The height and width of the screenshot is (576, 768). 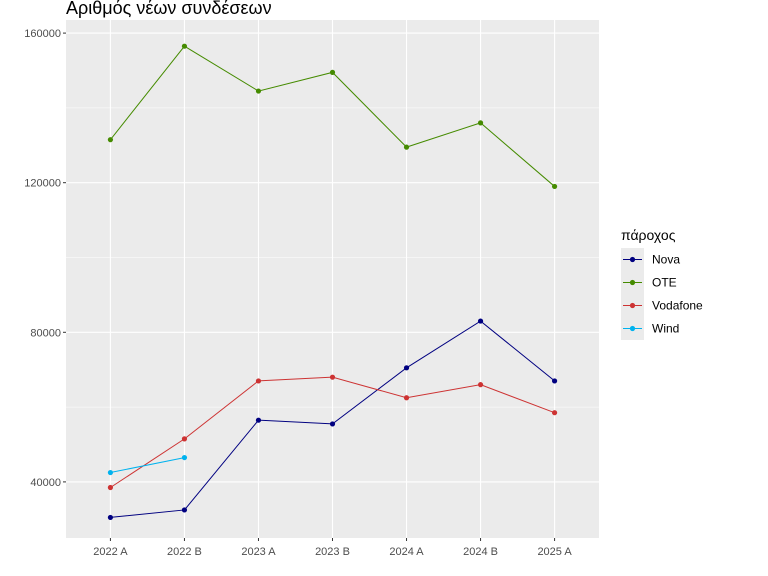 What do you see at coordinates (632, 328) in the screenshot?
I see `legend-key-point-wind` at bounding box center [632, 328].